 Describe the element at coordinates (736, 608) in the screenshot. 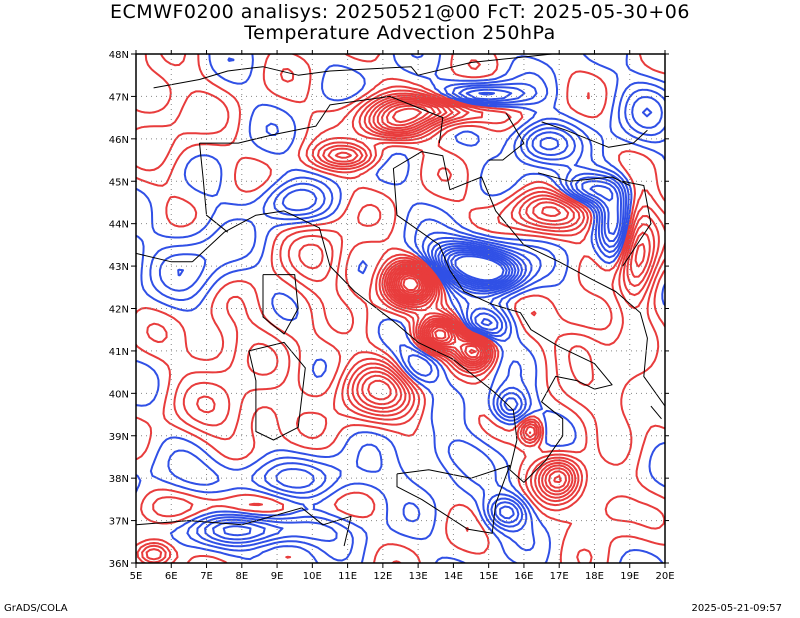

I see `generation-timestamp: 2025-05-21-09:57` at that location.